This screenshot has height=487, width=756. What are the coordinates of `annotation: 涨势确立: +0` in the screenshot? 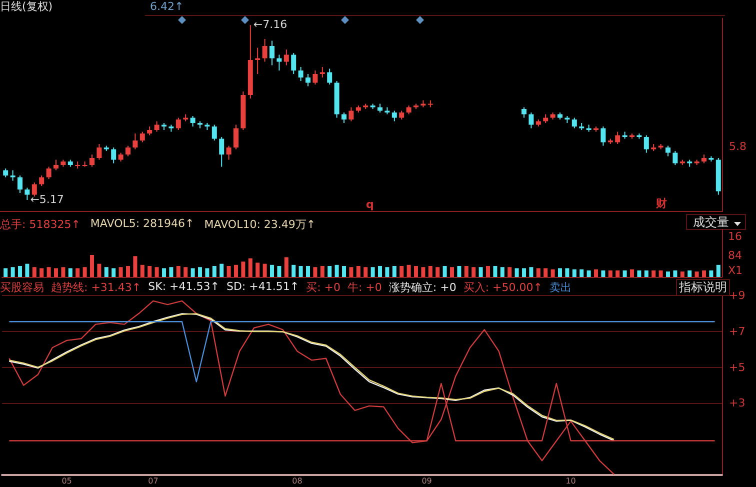 It's located at (422, 287).